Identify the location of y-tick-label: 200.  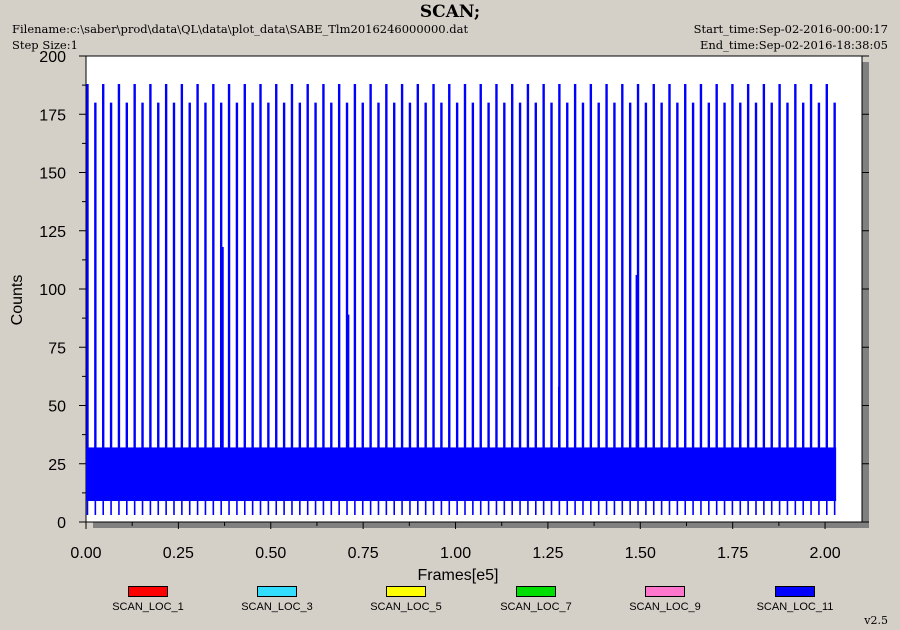
(52, 57).